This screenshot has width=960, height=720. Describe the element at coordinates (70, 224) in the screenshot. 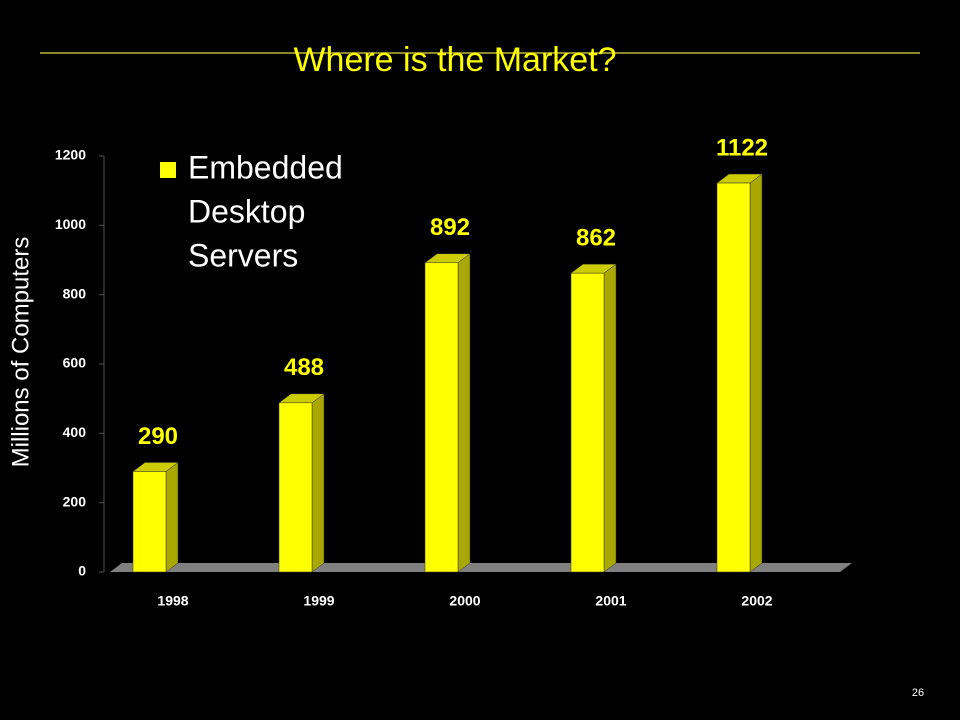

I see `y-tick-label: 1000` at that location.